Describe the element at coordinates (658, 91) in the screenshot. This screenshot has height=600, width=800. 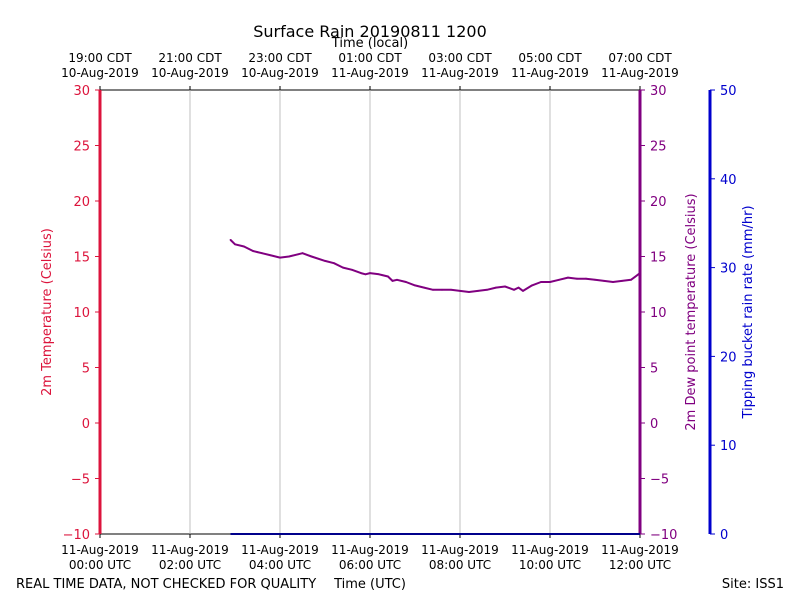
I see `dewpoint-tick-label: 30` at that location.